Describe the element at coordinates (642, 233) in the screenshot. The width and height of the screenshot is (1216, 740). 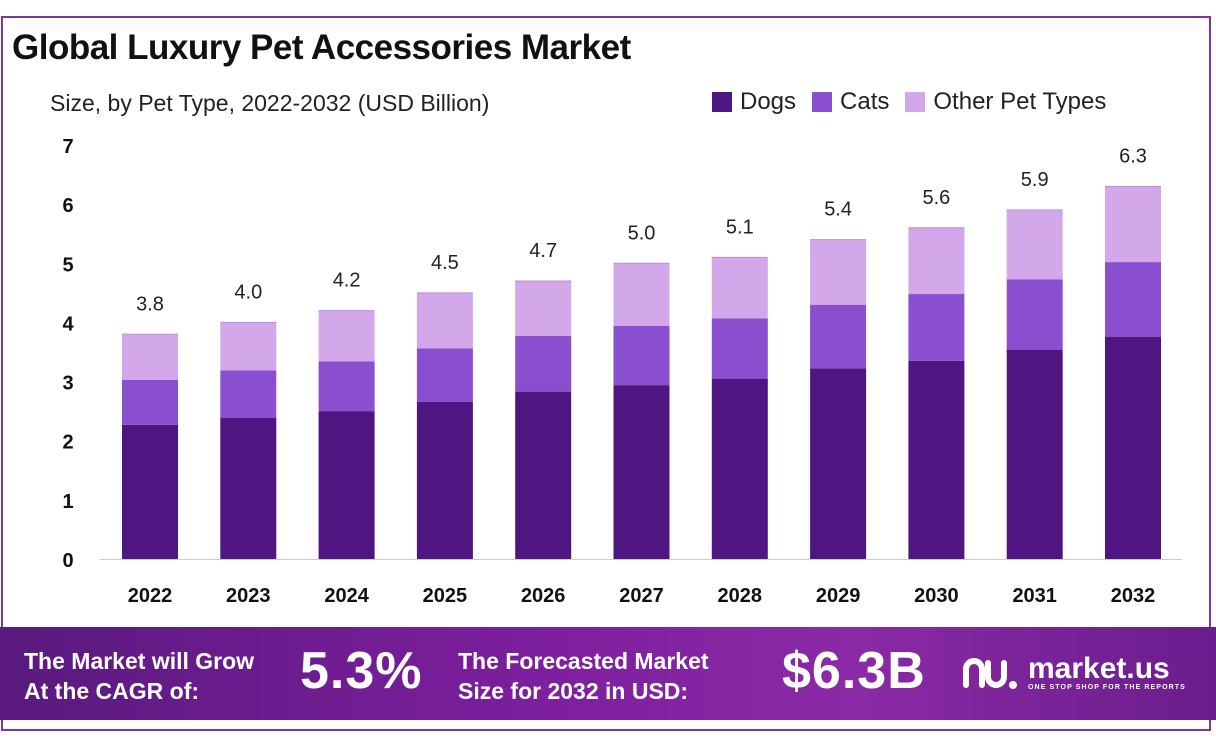
I see `data-label: 5.0` at that location.